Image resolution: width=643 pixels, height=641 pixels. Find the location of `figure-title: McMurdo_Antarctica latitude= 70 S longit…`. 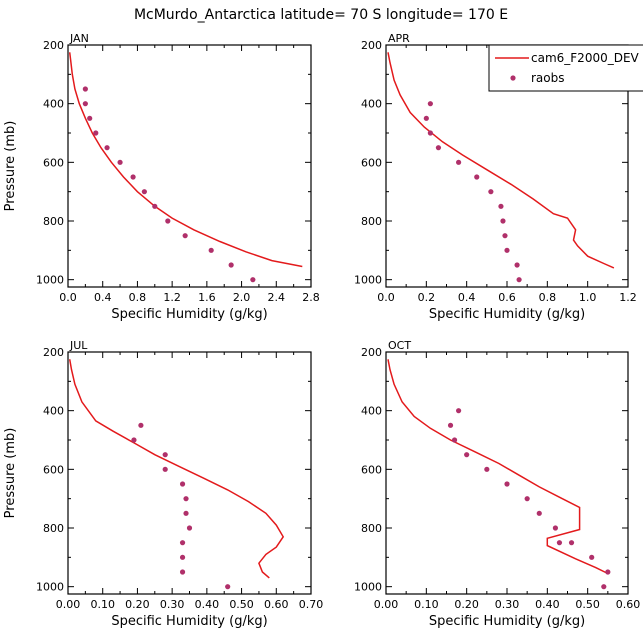

figure-title: McMurdo_Antarctica latitude= 70 S longit… is located at coordinates (321, 15).